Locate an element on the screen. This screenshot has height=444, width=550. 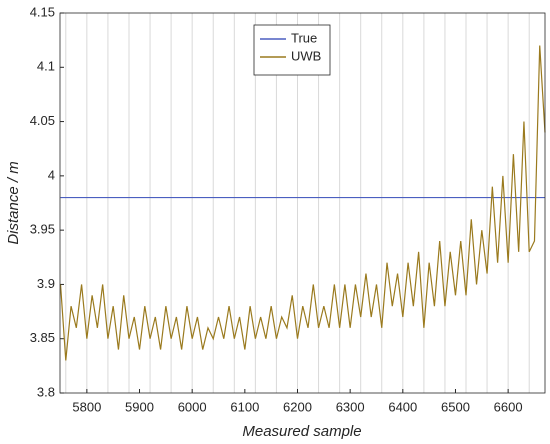
y-tick-label: 4 is located at coordinates (51, 174).